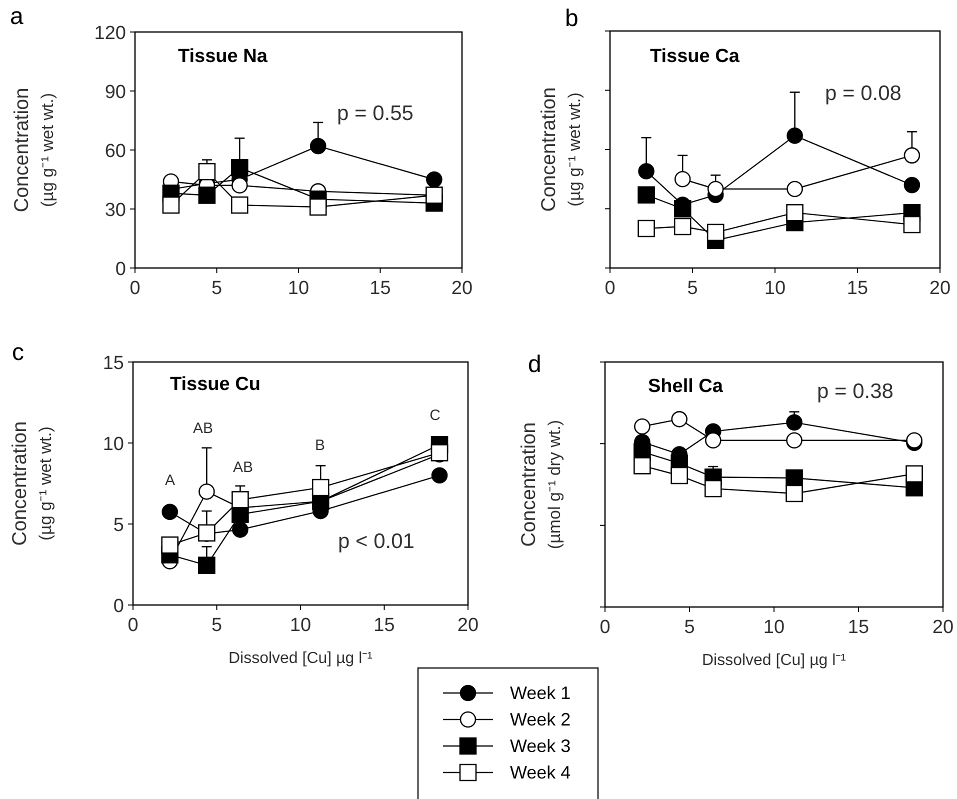 The width and height of the screenshot is (957, 799). What do you see at coordinates (540, 693) in the screenshot?
I see `legend-label: Week 1` at bounding box center [540, 693].